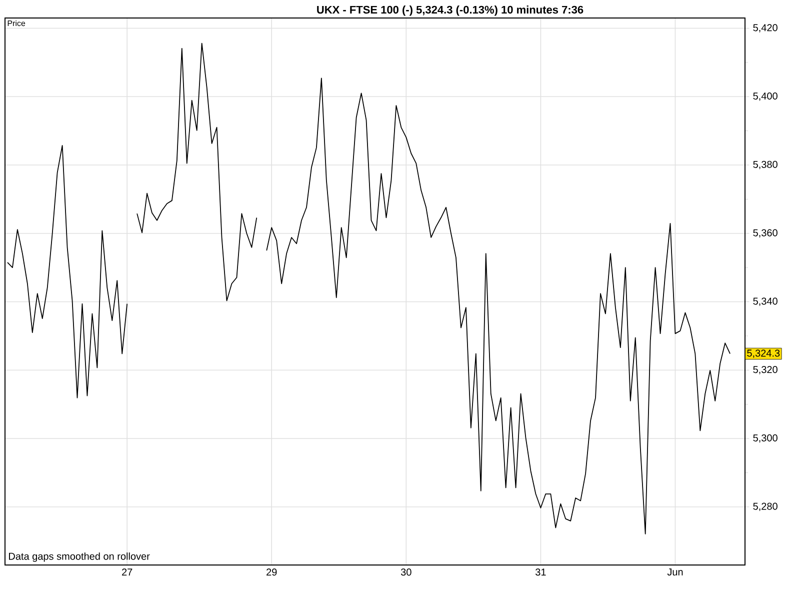  Describe the element at coordinates (406, 572) in the screenshot. I see `x-tick-label: 30` at that location.